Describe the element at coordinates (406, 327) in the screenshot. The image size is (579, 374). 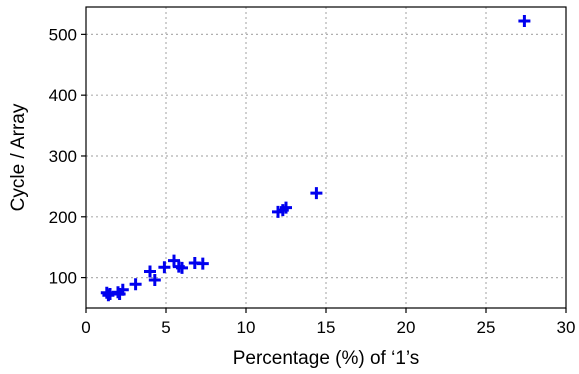
I see `x-tick-label: 20` at that location.